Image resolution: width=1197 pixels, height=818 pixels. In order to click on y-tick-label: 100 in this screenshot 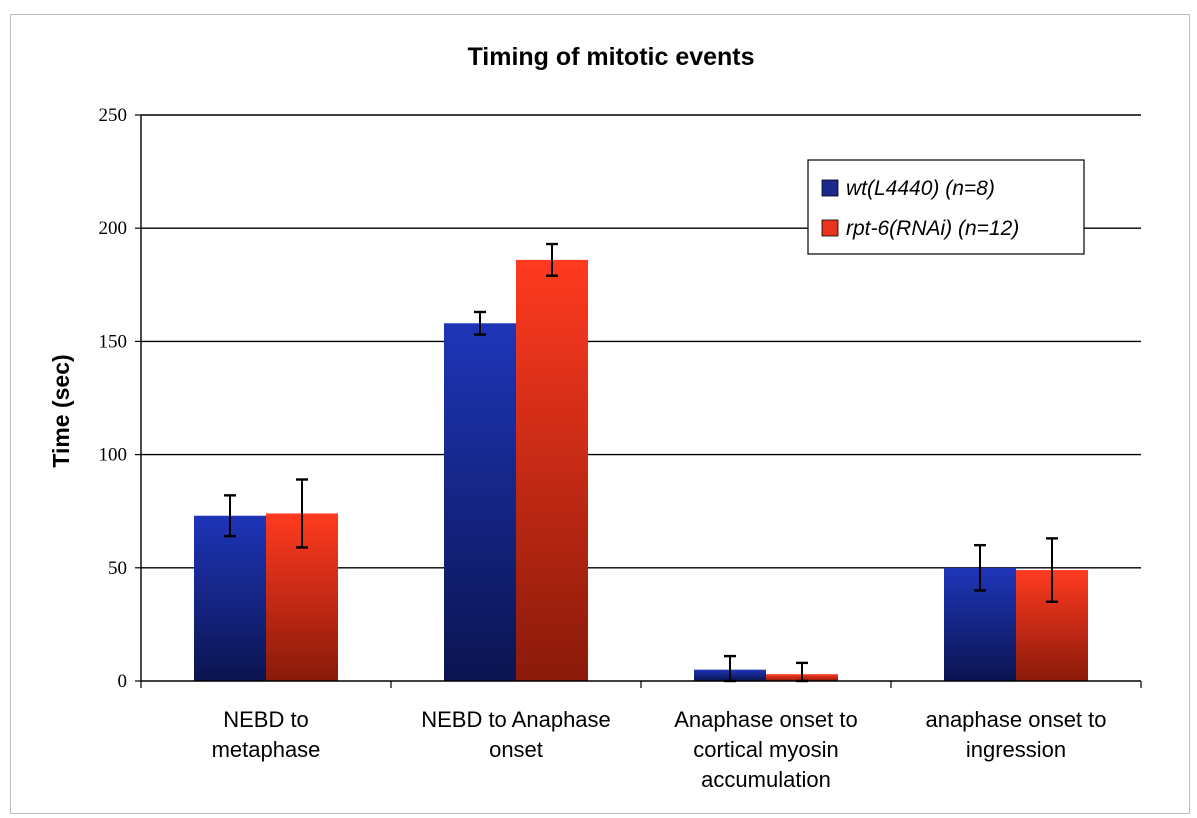, I will do `click(113, 455)`.